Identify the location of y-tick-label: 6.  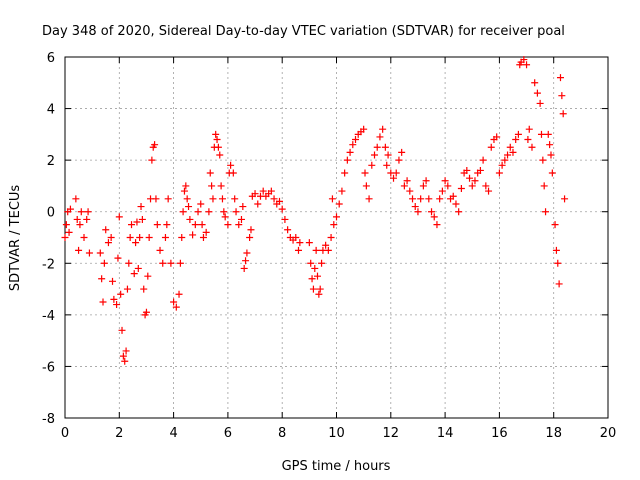
(51, 58).